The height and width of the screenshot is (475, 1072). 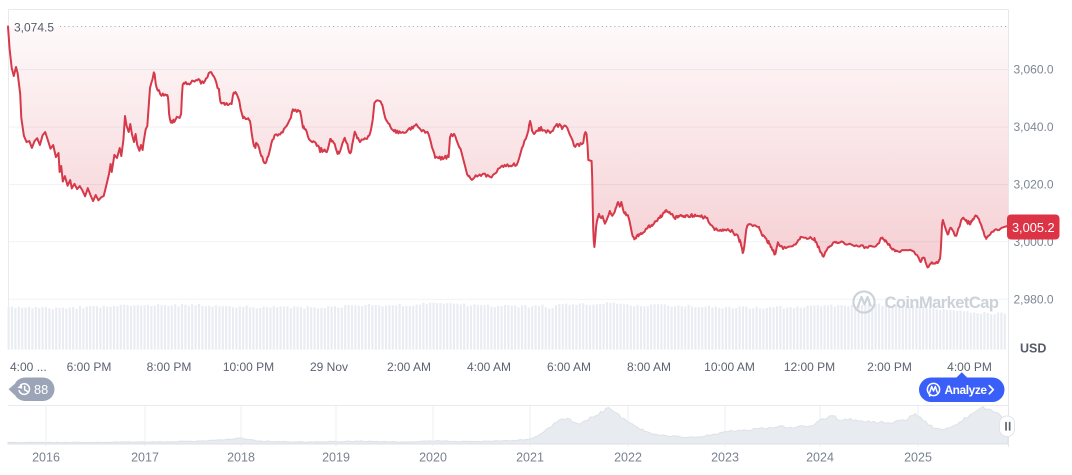 What do you see at coordinates (809, 367) in the screenshot?
I see `svg-text: 12:00 PM` at bounding box center [809, 367].